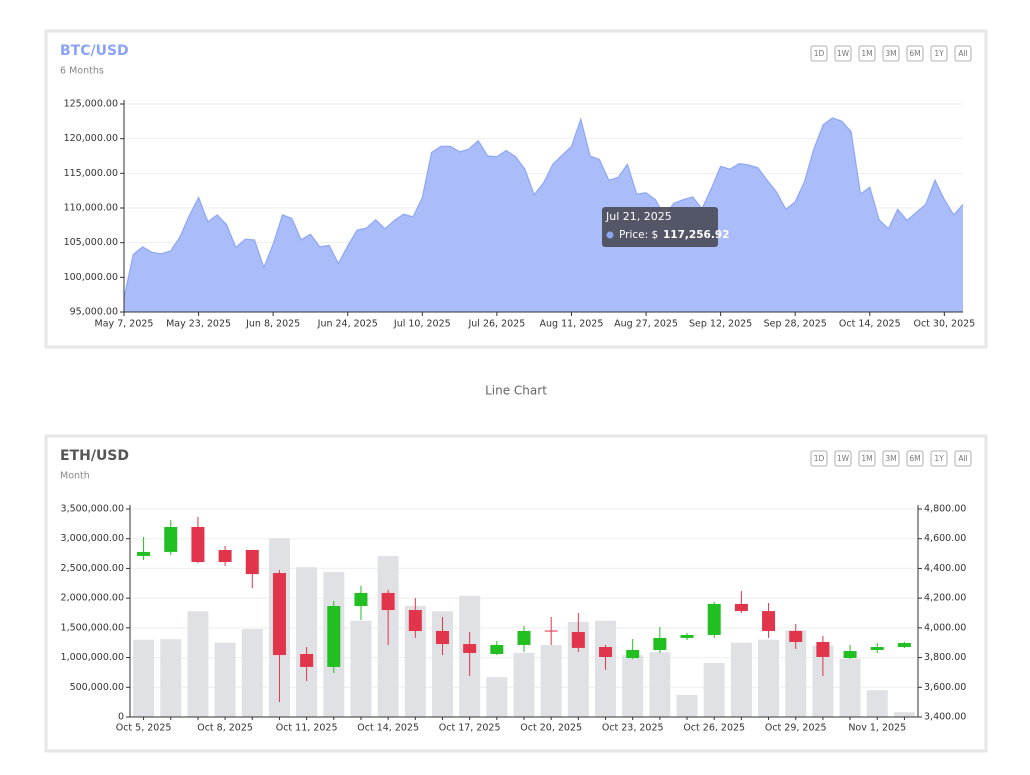 This screenshot has height=775, width=1030. Describe the element at coordinates (945, 598) in the screenshot. I see `y2-tick-label: 4,200.00` at that location.